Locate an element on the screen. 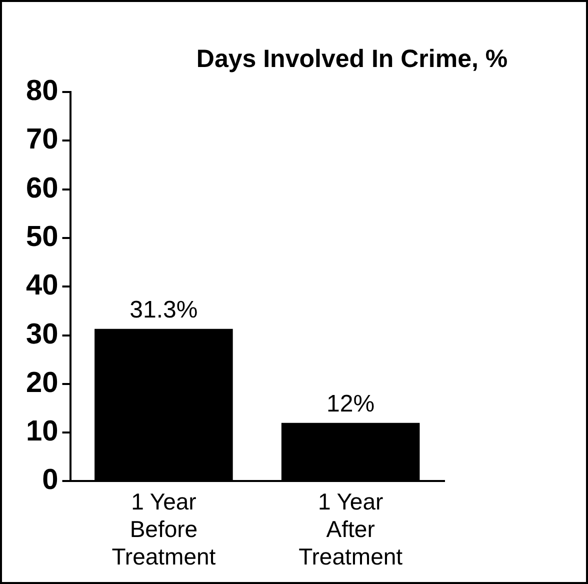 The width and height of the screenshot is (588, 584). chart-title: Days Involved In Crime, % is located at coordinates (352, 59).